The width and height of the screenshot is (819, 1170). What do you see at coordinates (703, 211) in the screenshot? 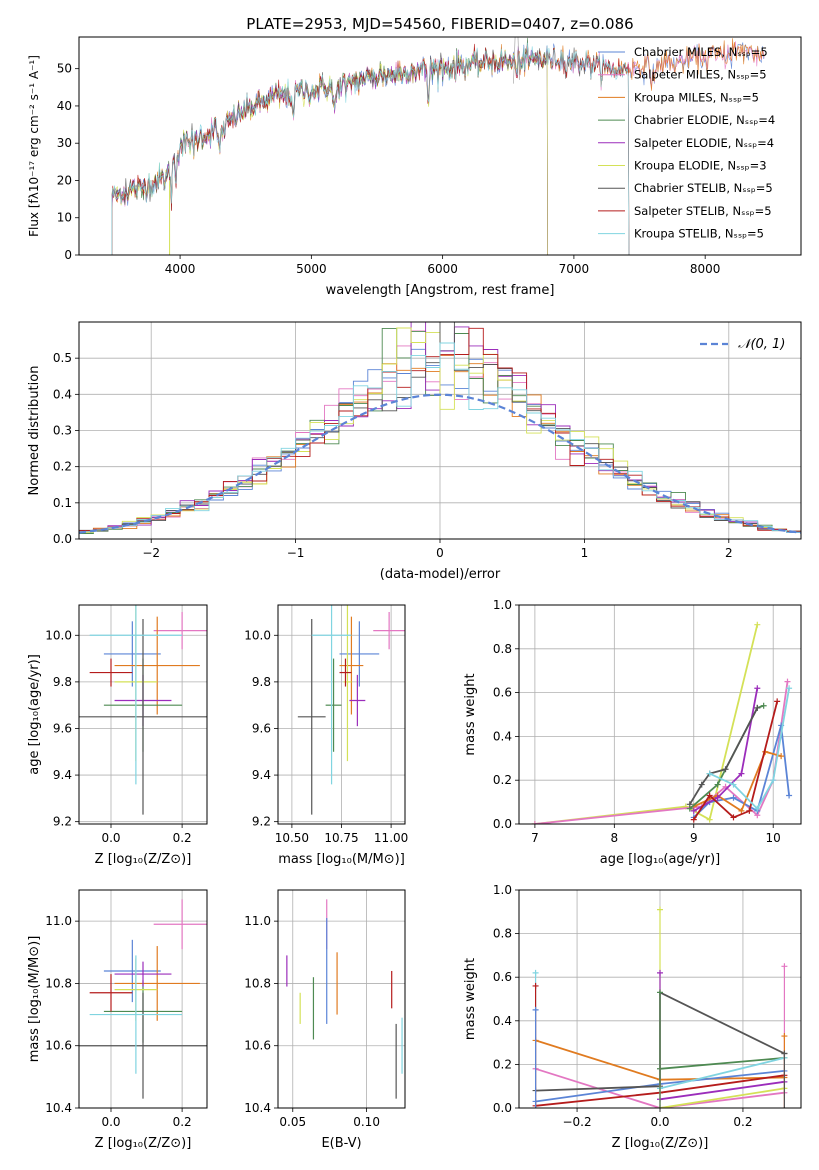
I see `legend-entry-7: Salpeter STELIB, Nₛₛₚ=5` at bounding box center [703, 211].